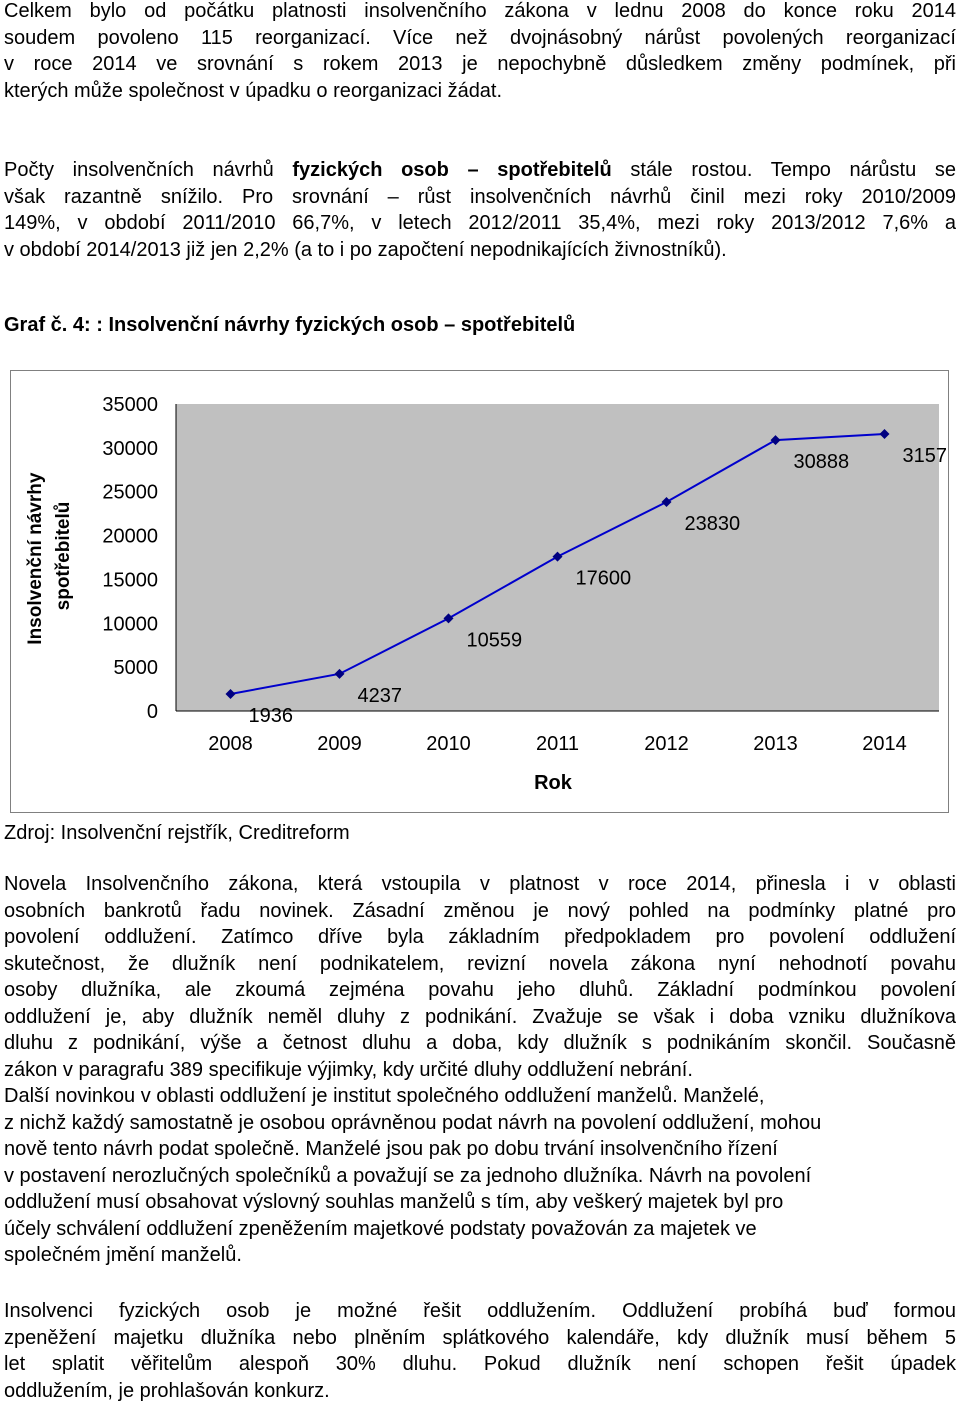 This screenshot has width=960, height=1408. What do you see at coordinates (380, 696) in the screenshot?
I see `data-label: 4237` at bounding box center [380, 696].